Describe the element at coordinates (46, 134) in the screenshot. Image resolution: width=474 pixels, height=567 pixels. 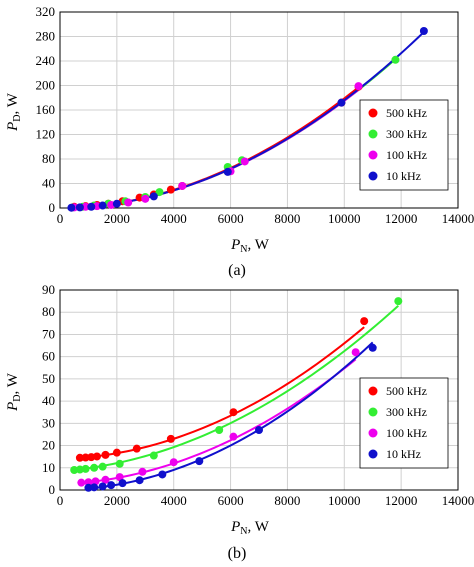
I see `y-tick-label: 120` at that location.